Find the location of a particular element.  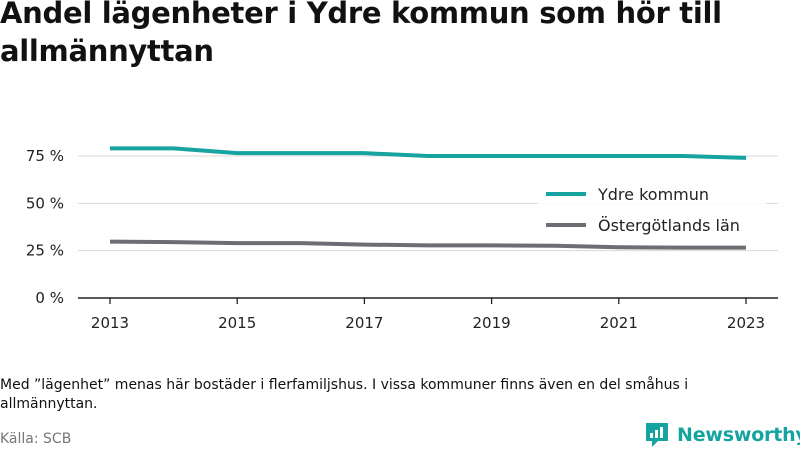

x-tick-label: 2021 is located at coordinates (619, 323).